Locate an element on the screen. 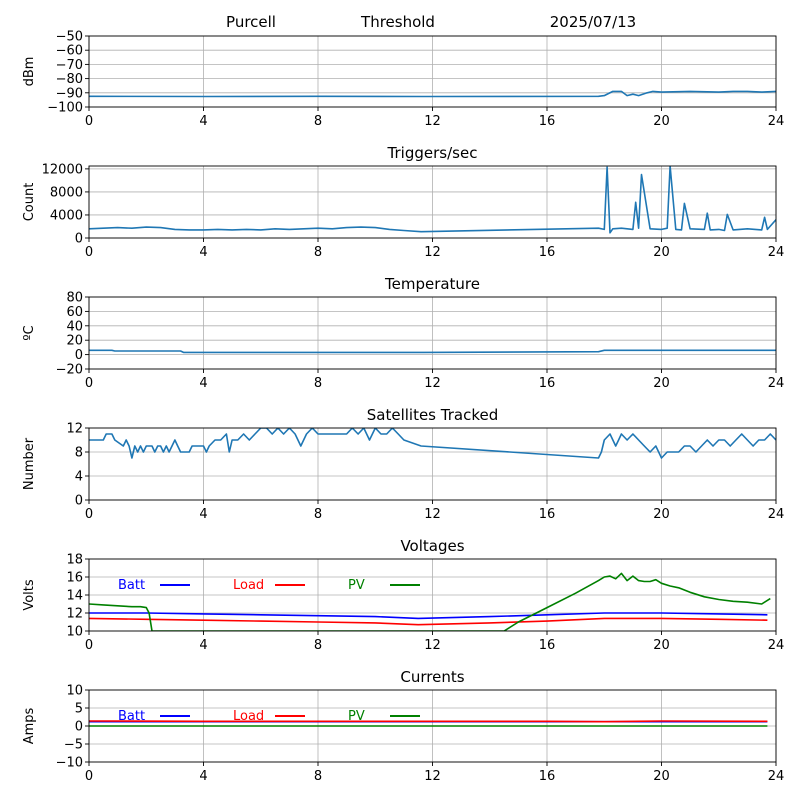 This screenshot has width=800, height=804. currents-xtick-label: 8 is located at coordinates (318, 776).